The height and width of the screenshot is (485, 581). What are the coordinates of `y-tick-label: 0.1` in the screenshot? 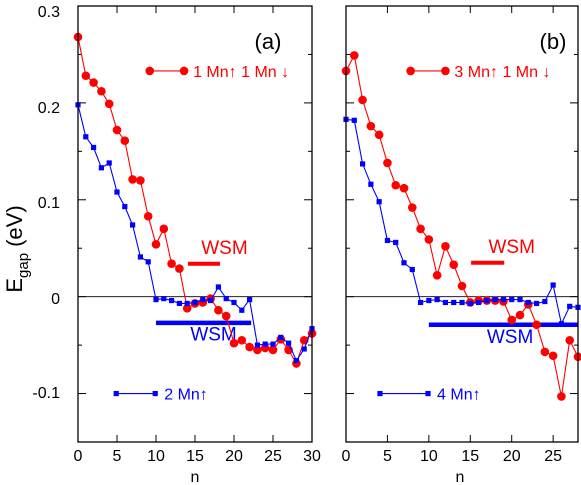 It's located at (49, 203).